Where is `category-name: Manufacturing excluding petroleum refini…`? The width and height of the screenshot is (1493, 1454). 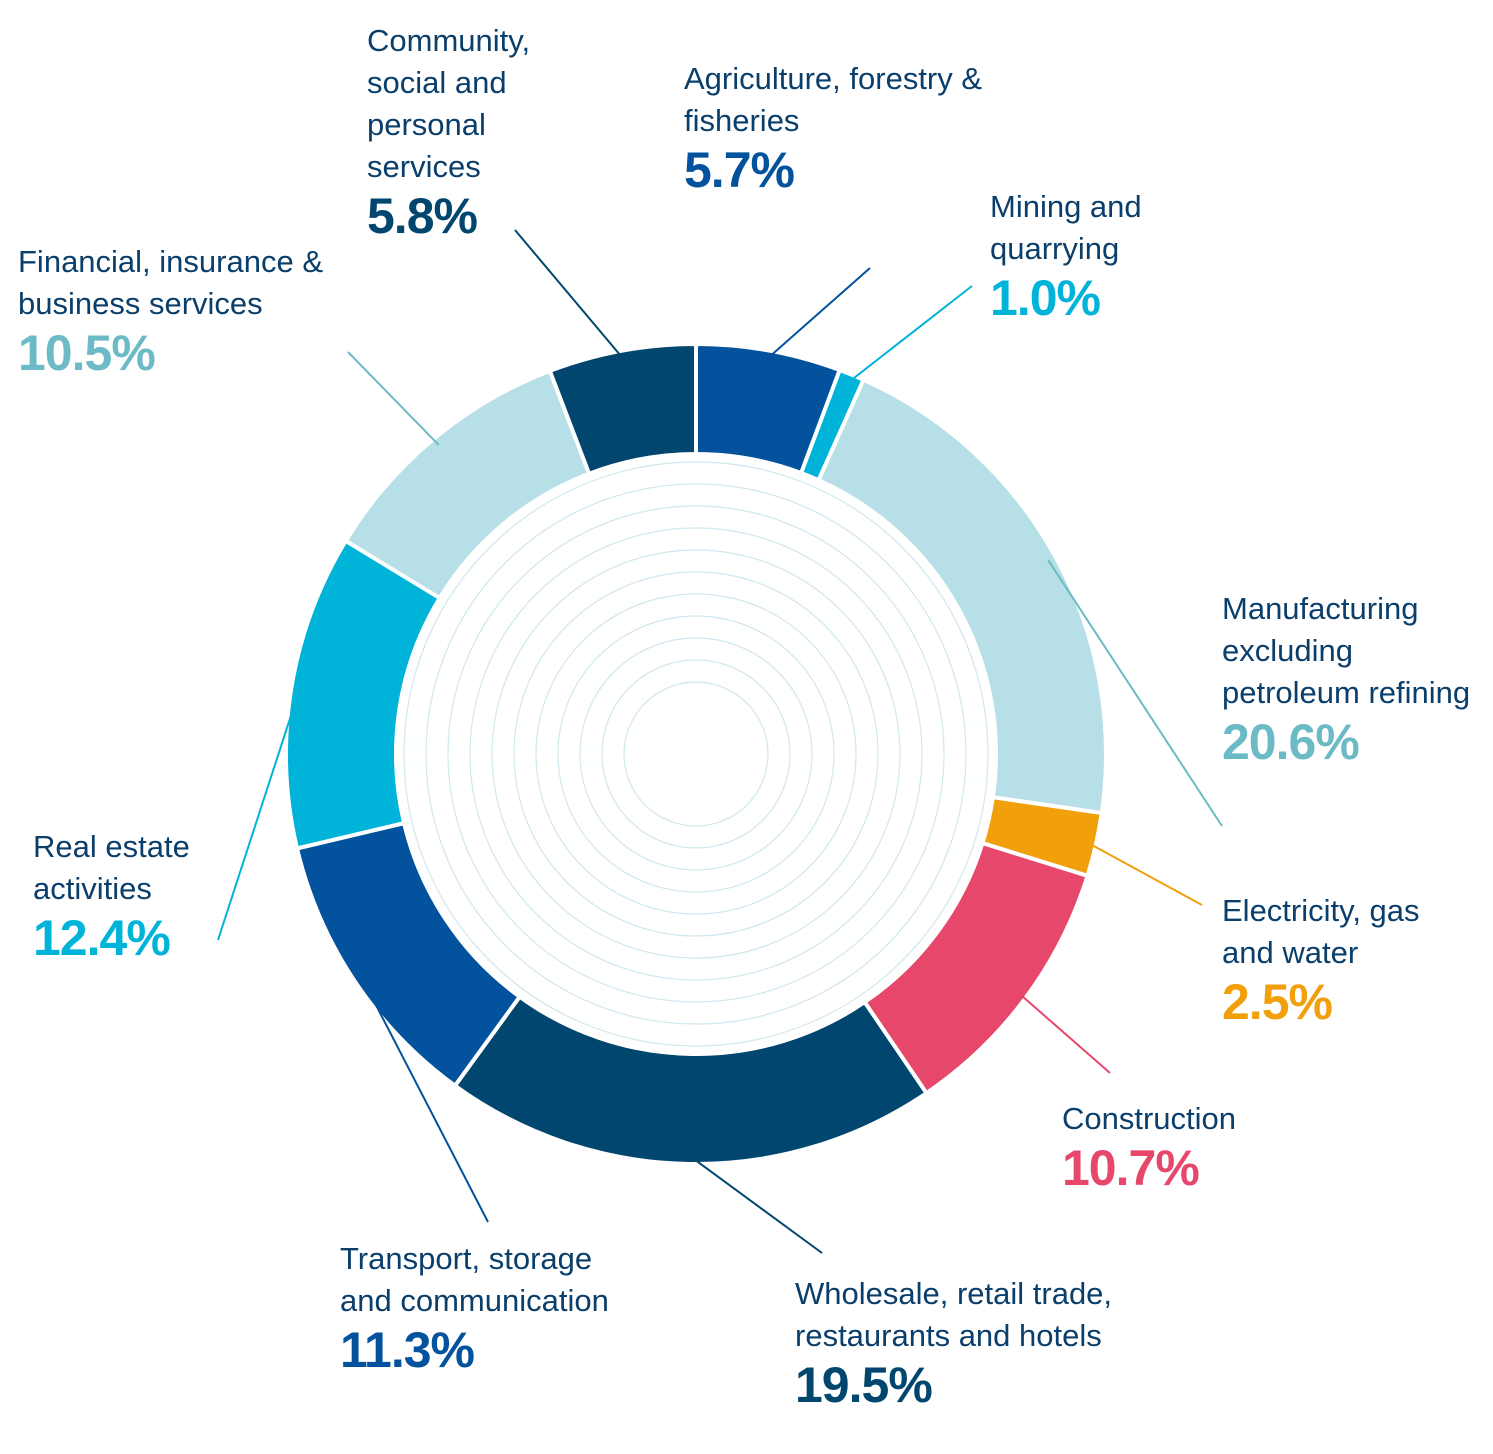
category-name: Manufacturing excluding petroleum refini… is located at coordinates (1346, 650).